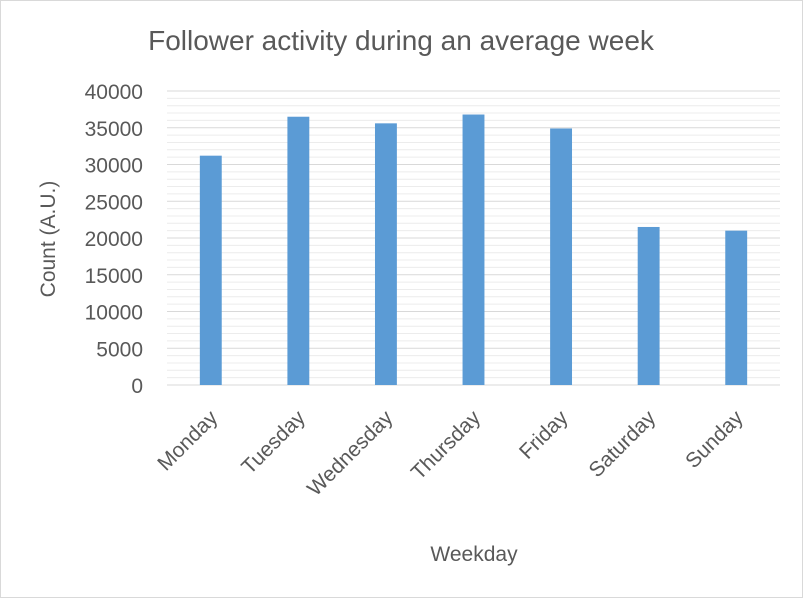 Image resolution: width=803 pixels, height=598 pixels. What do you see at coordinates (446, 445) in the screenshot?
I see `x-tick-label: Thursday` at bounding box center [446, 445].